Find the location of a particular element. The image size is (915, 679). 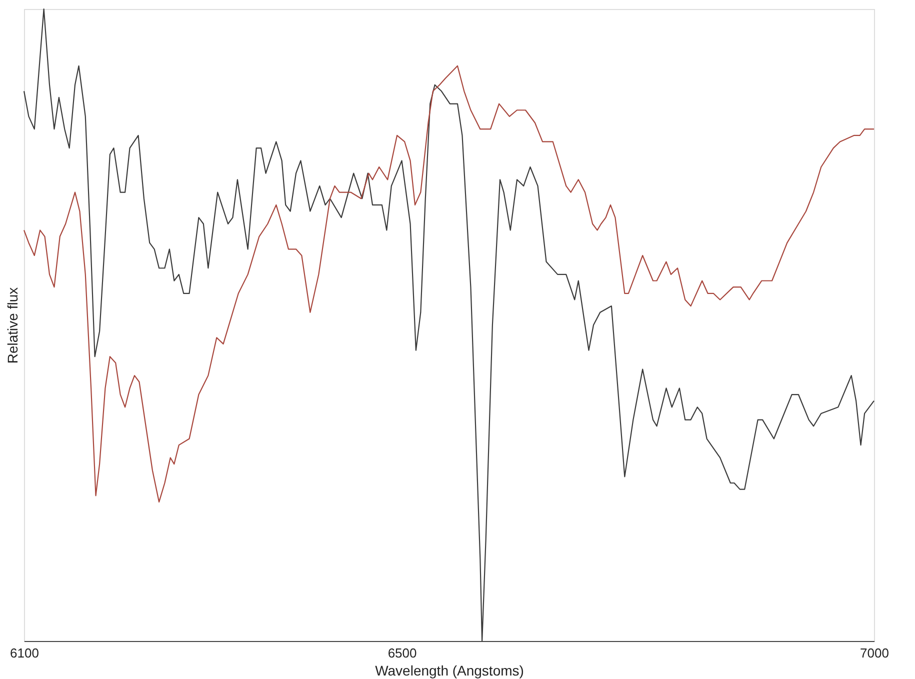

x-tick-label: 7000 is located at coordinates (874, 653).